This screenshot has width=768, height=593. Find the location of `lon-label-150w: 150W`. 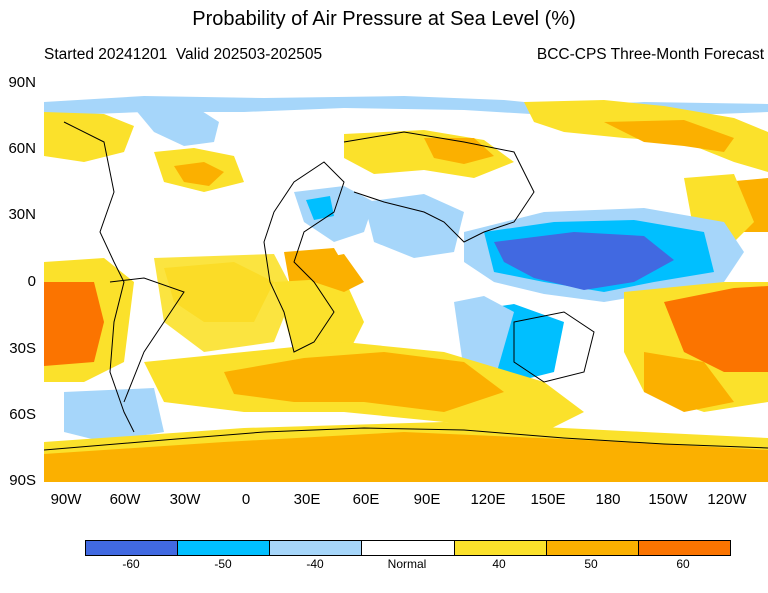

lon-label-150w: 150W is located at coordinates (668, 499).